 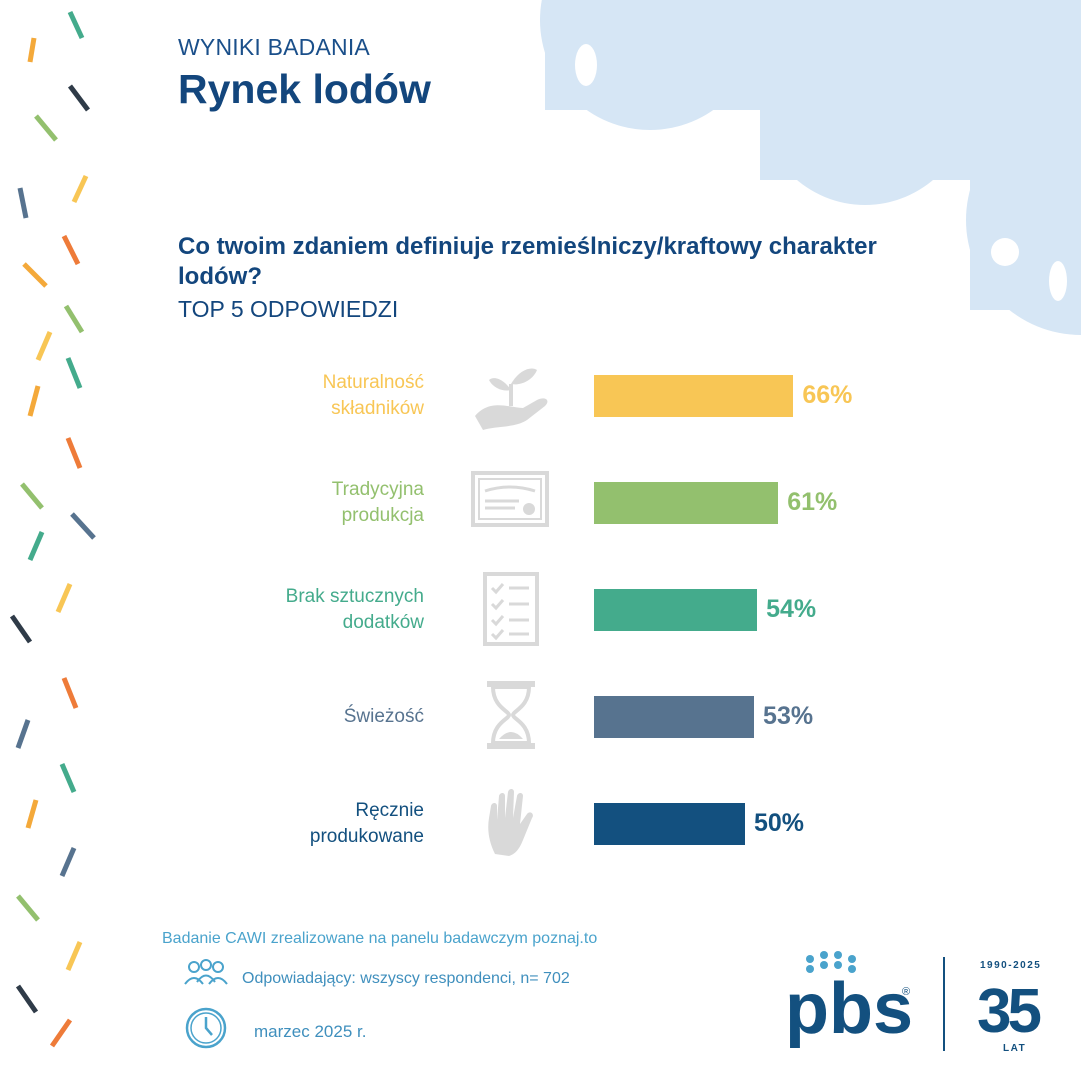 I want to click on cloud-highlights, so click(x=821, y=172).